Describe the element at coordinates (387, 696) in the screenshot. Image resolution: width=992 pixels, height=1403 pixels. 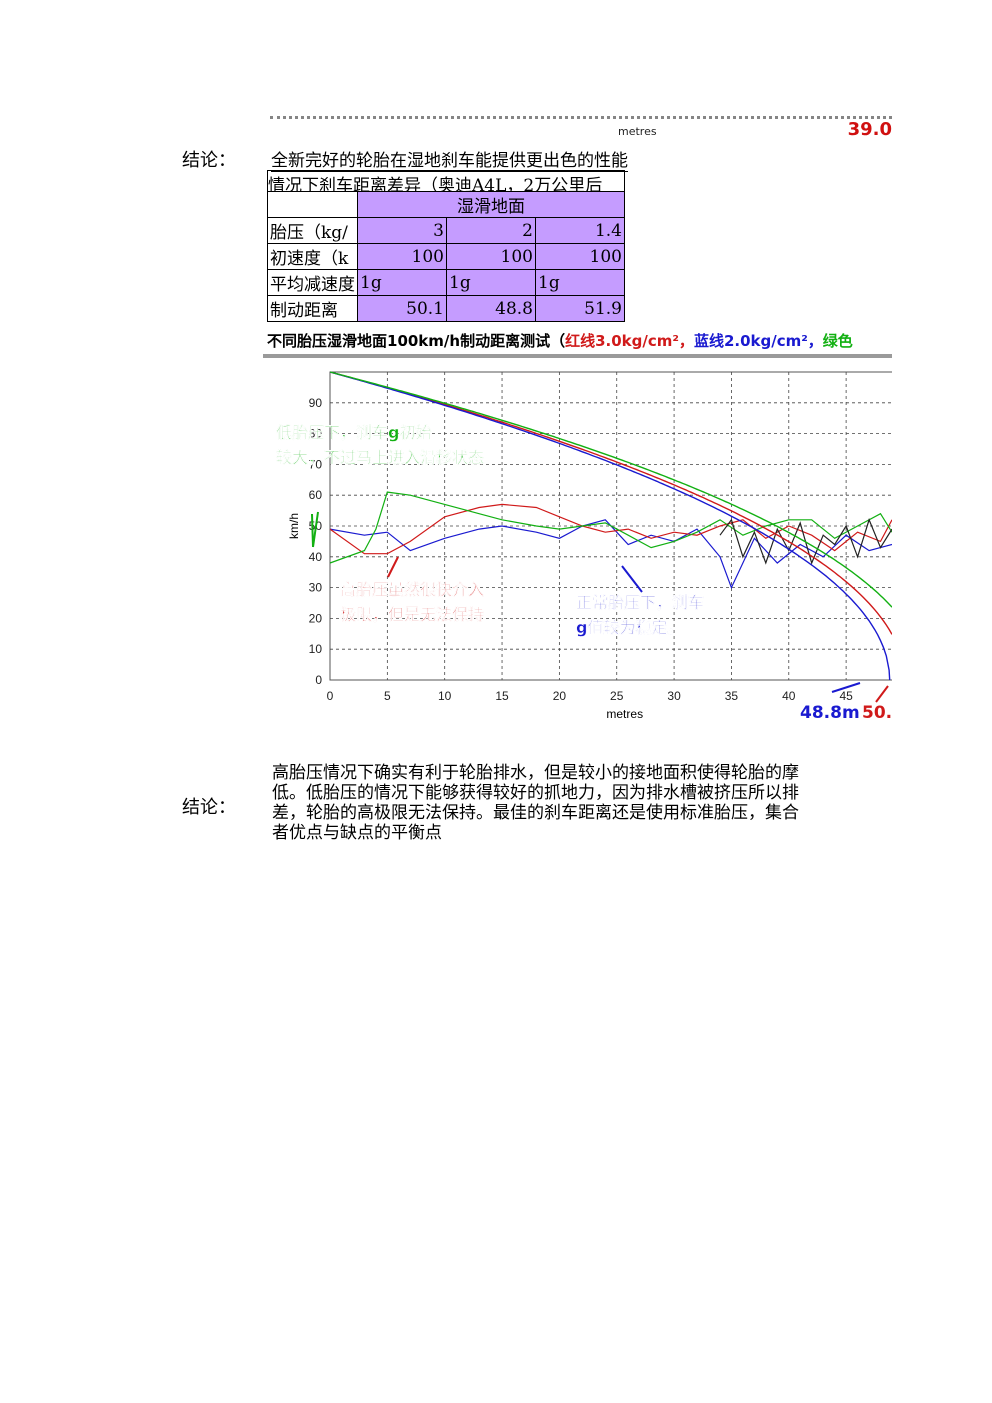
I see `x-tick-label: 5` at that location.